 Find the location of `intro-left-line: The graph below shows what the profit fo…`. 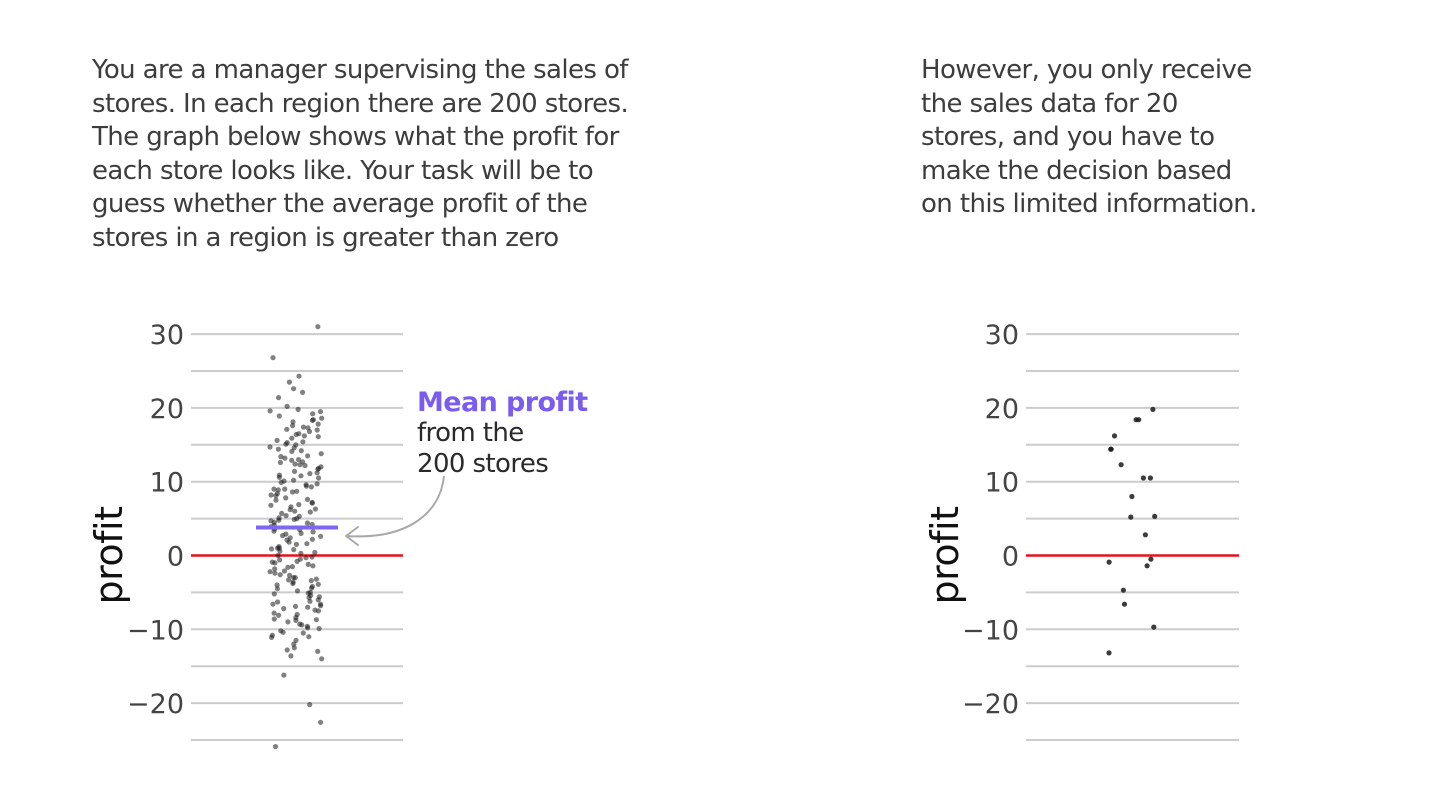

intro-left-line: The graph below shows what the profit fo… is located at coordinates (355, 137).